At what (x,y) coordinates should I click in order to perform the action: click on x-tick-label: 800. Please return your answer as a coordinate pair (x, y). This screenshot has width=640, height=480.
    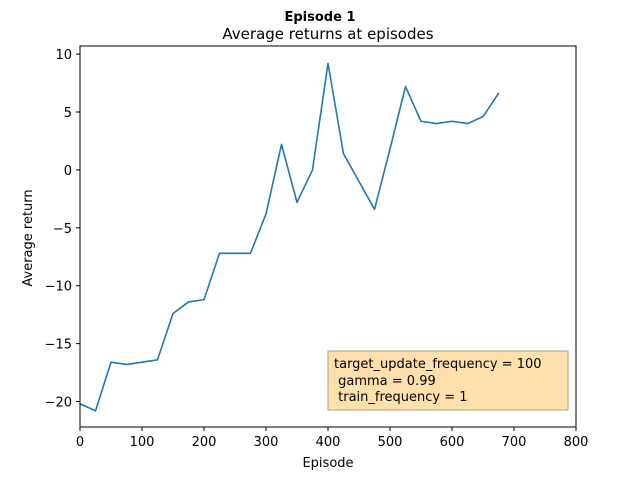
    Looking at the image, I should click on (576, 442).